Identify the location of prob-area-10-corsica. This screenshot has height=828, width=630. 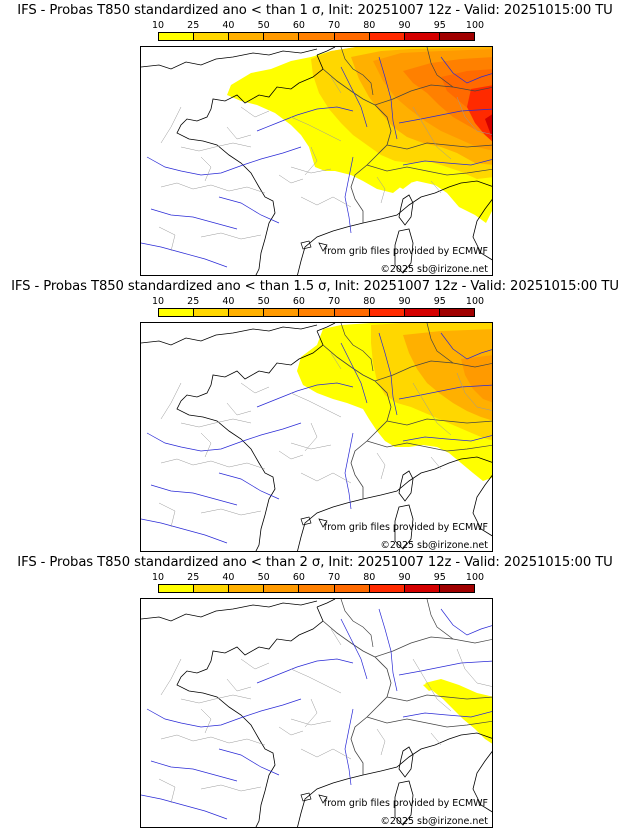
(403, 182).